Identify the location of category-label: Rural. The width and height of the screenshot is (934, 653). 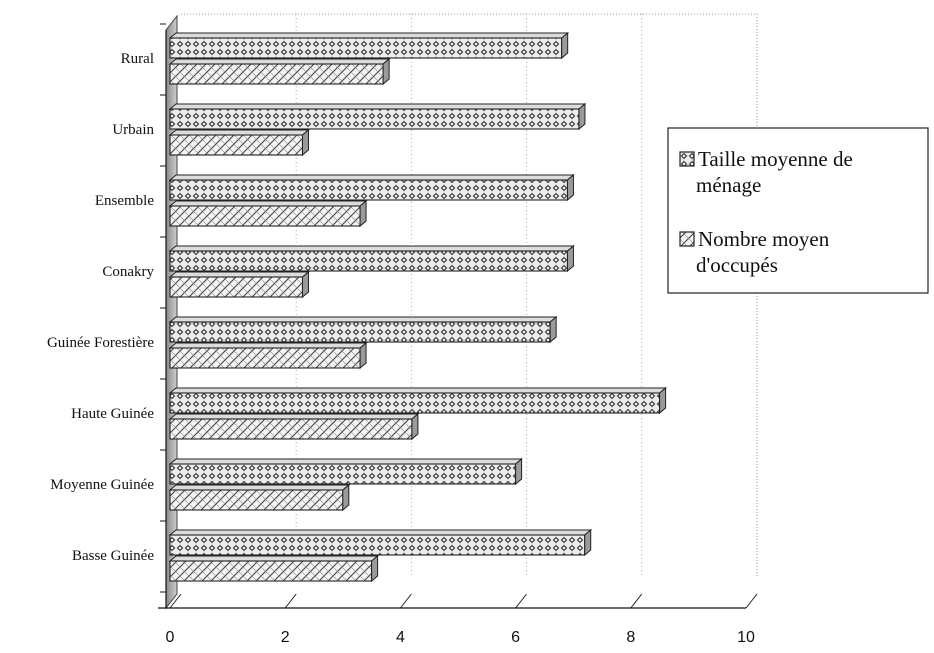
(137, 59).